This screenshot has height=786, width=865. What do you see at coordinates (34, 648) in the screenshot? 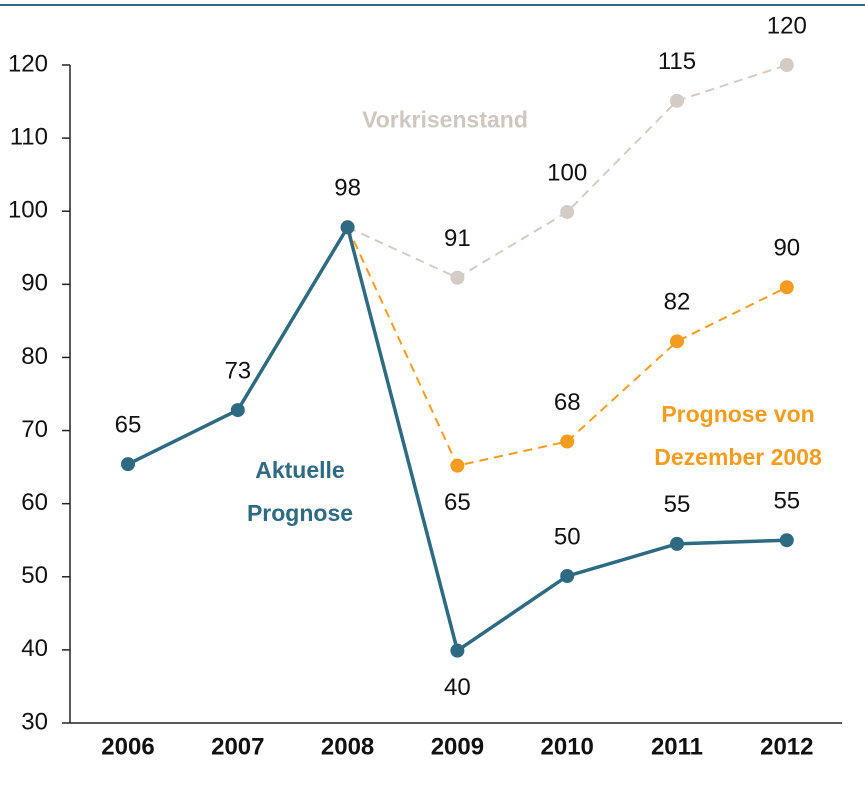
I see `y-tick-label: 40` at bounding box center [34, 648].